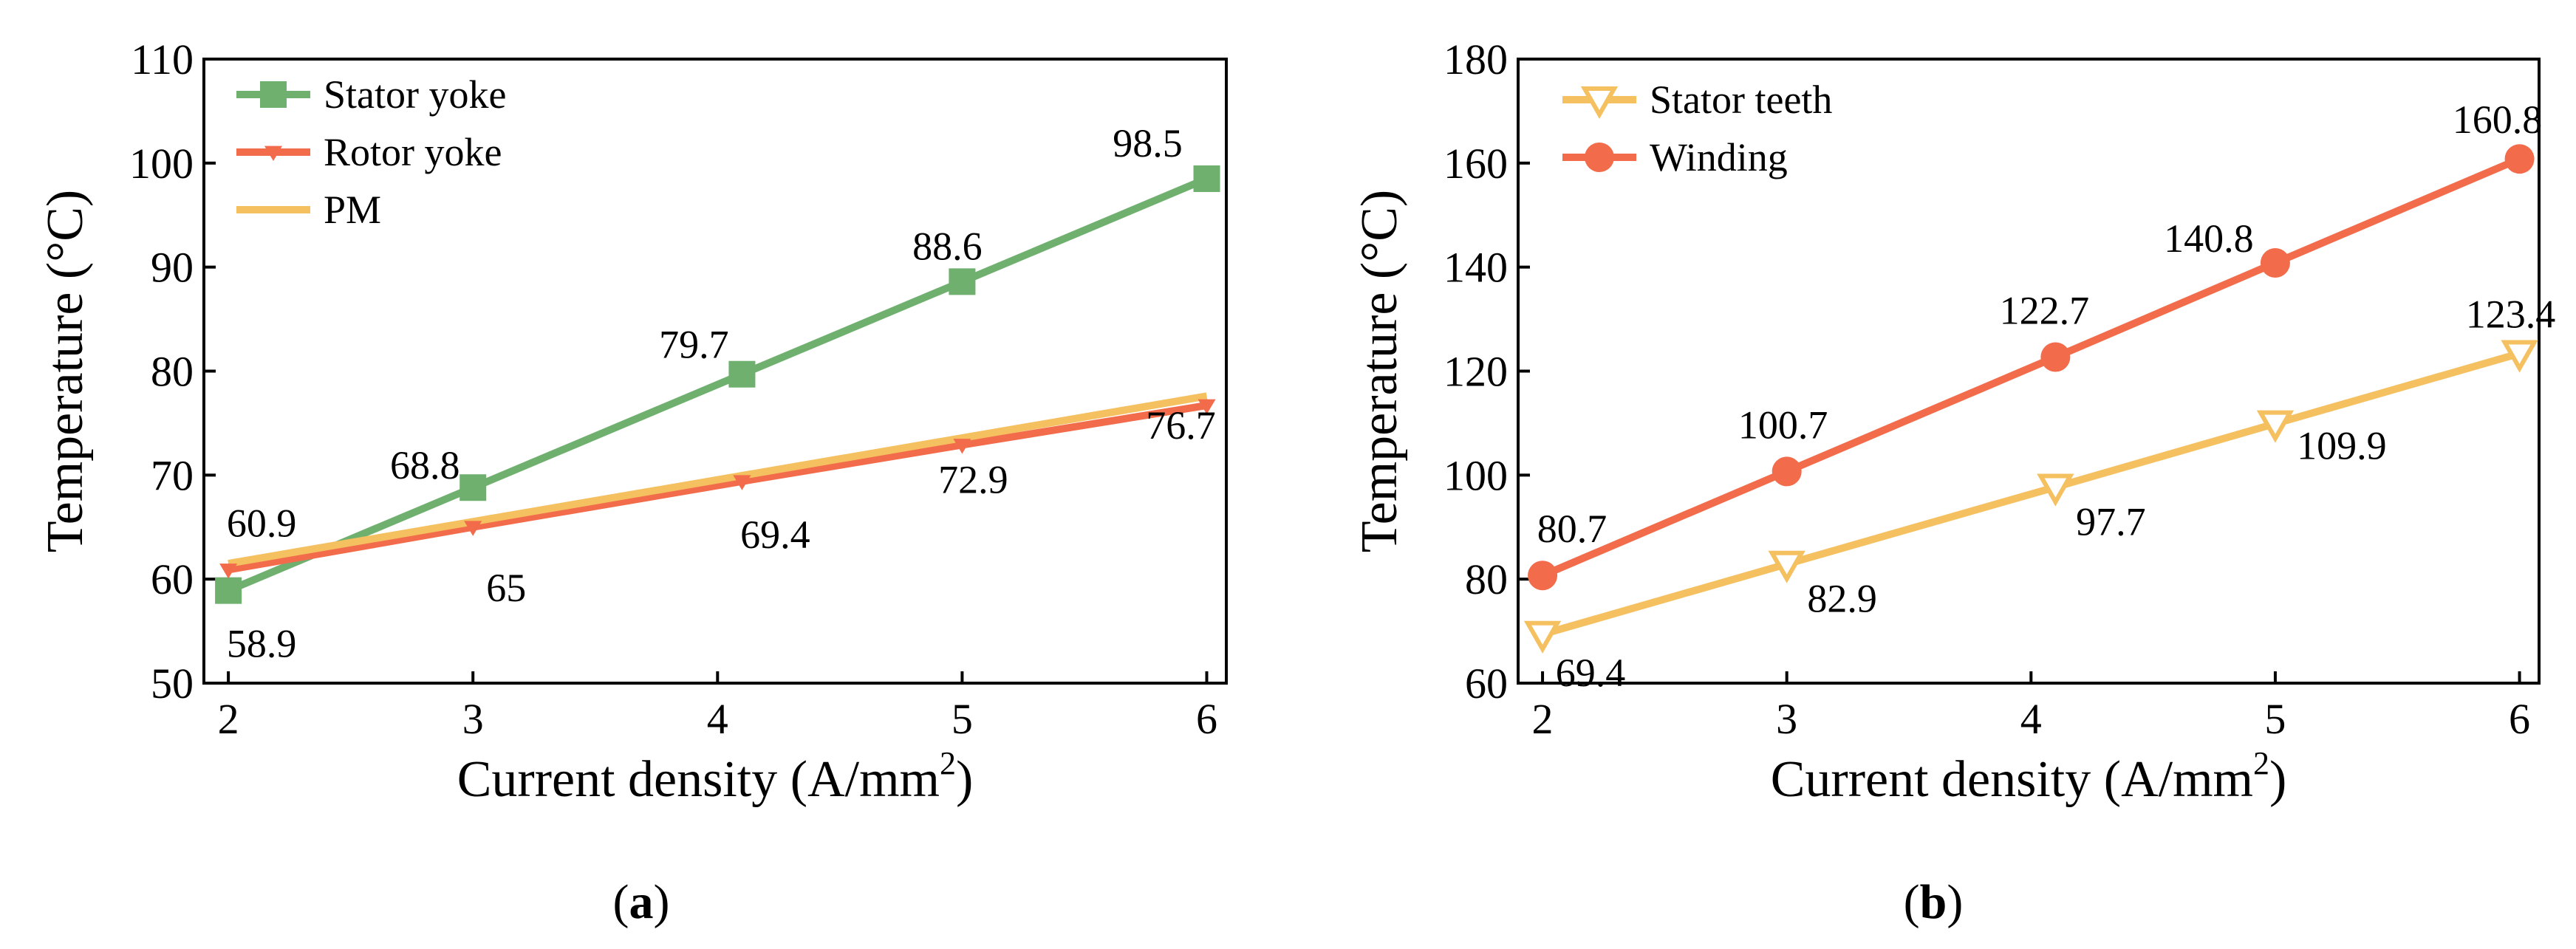 The height and width of the screenshot is (949, 2576). I want to click on legend-entry: Stator teeth, so click(1741, 100).